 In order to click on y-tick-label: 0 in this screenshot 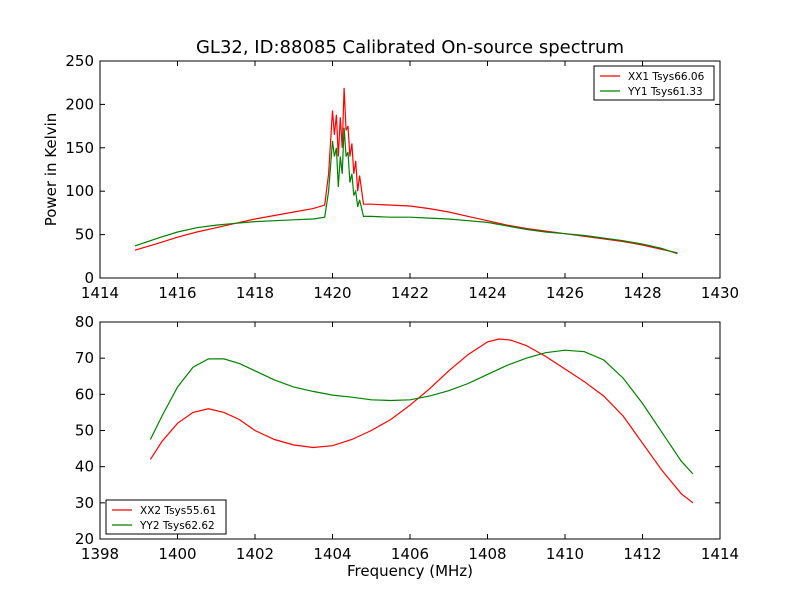, I will do `click(89, 278)`.